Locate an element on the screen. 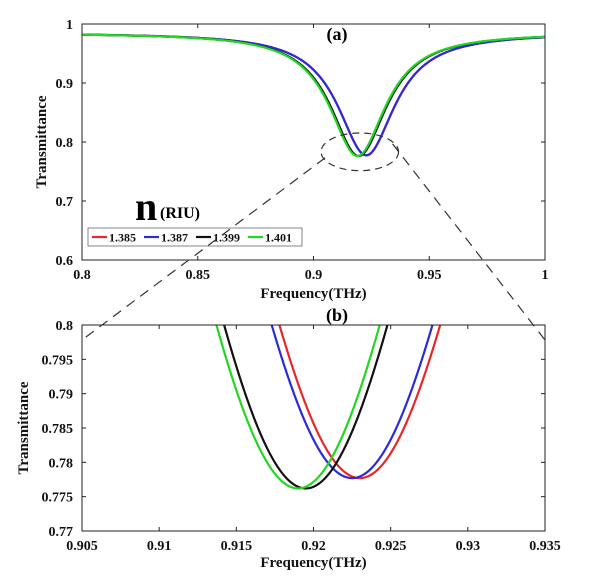 Image resolution: width=606 pixels, height=588 pixels. x-tick-label: 0.915 is located at coordinates (237, 546).